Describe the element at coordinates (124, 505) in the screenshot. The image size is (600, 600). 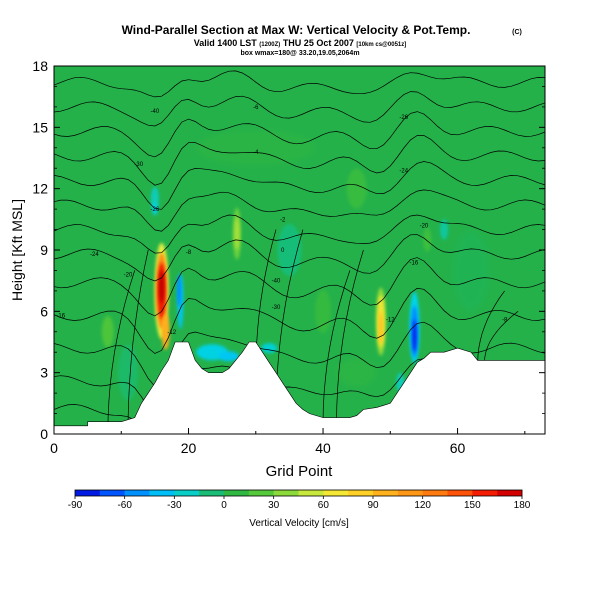
I see `colorbar-tick-label: -60` at that location.